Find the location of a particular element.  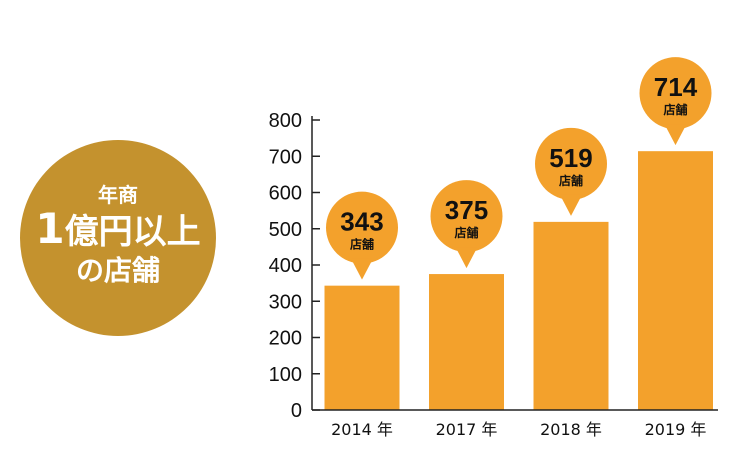

y-tick-label: 500 is located at coordinates (285, 230).